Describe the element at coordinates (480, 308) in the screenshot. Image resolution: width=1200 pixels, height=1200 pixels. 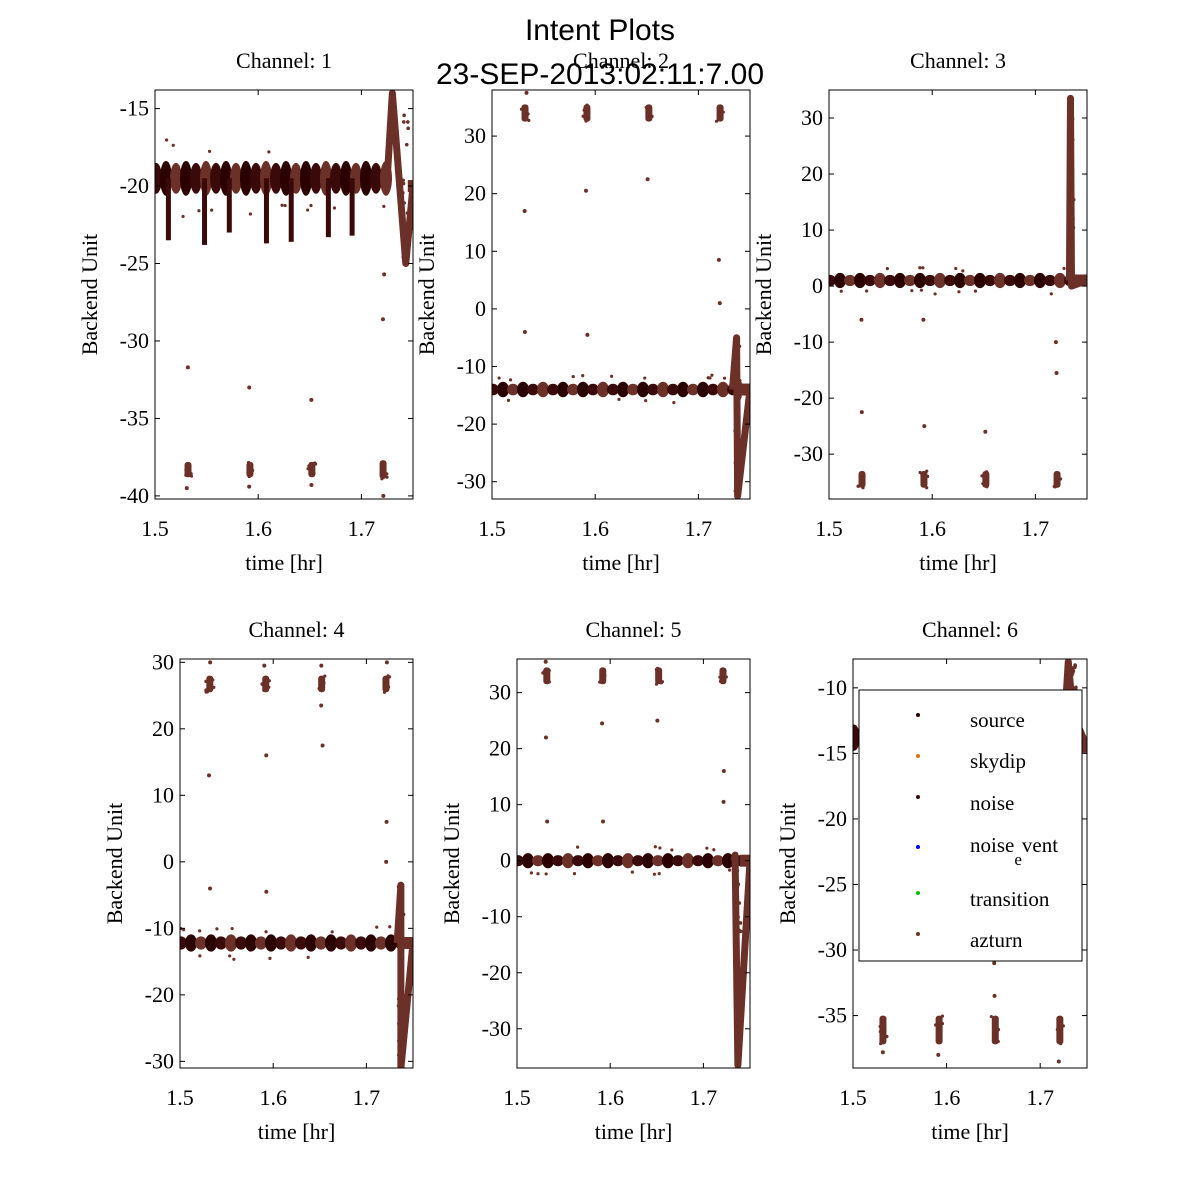
I see `y-tick-label: 0` at that location.